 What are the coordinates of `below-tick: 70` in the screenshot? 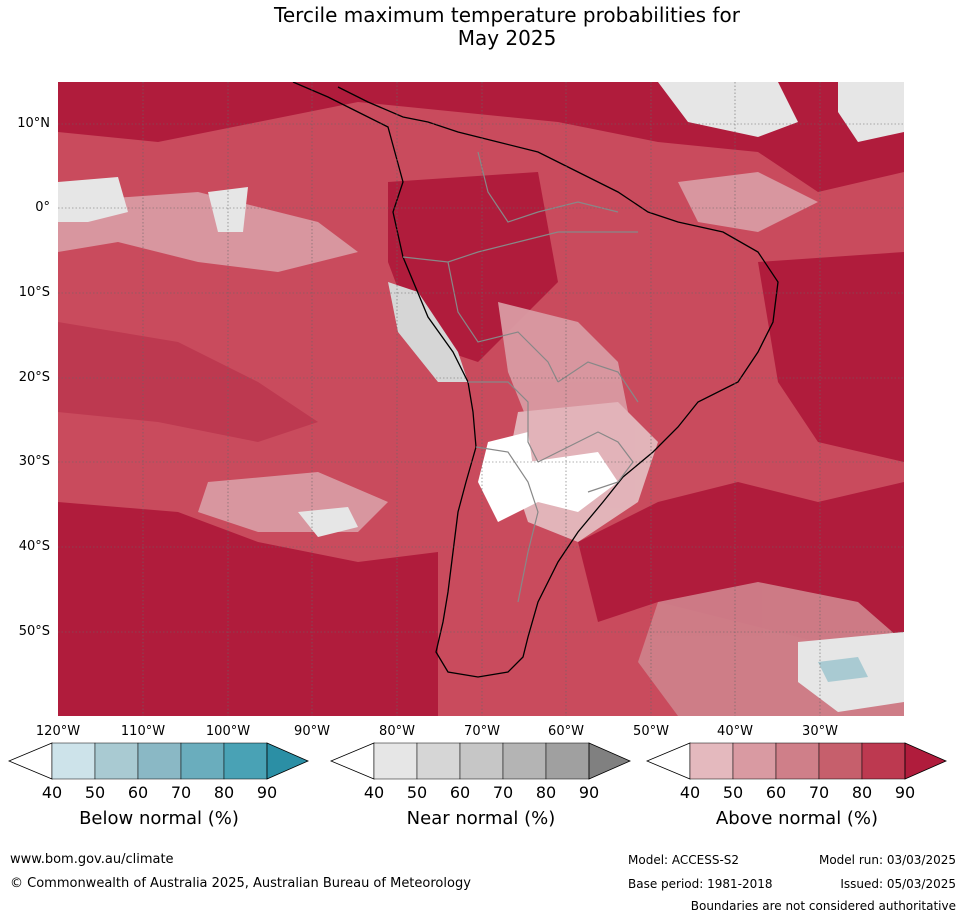 It's located at (181, 792).